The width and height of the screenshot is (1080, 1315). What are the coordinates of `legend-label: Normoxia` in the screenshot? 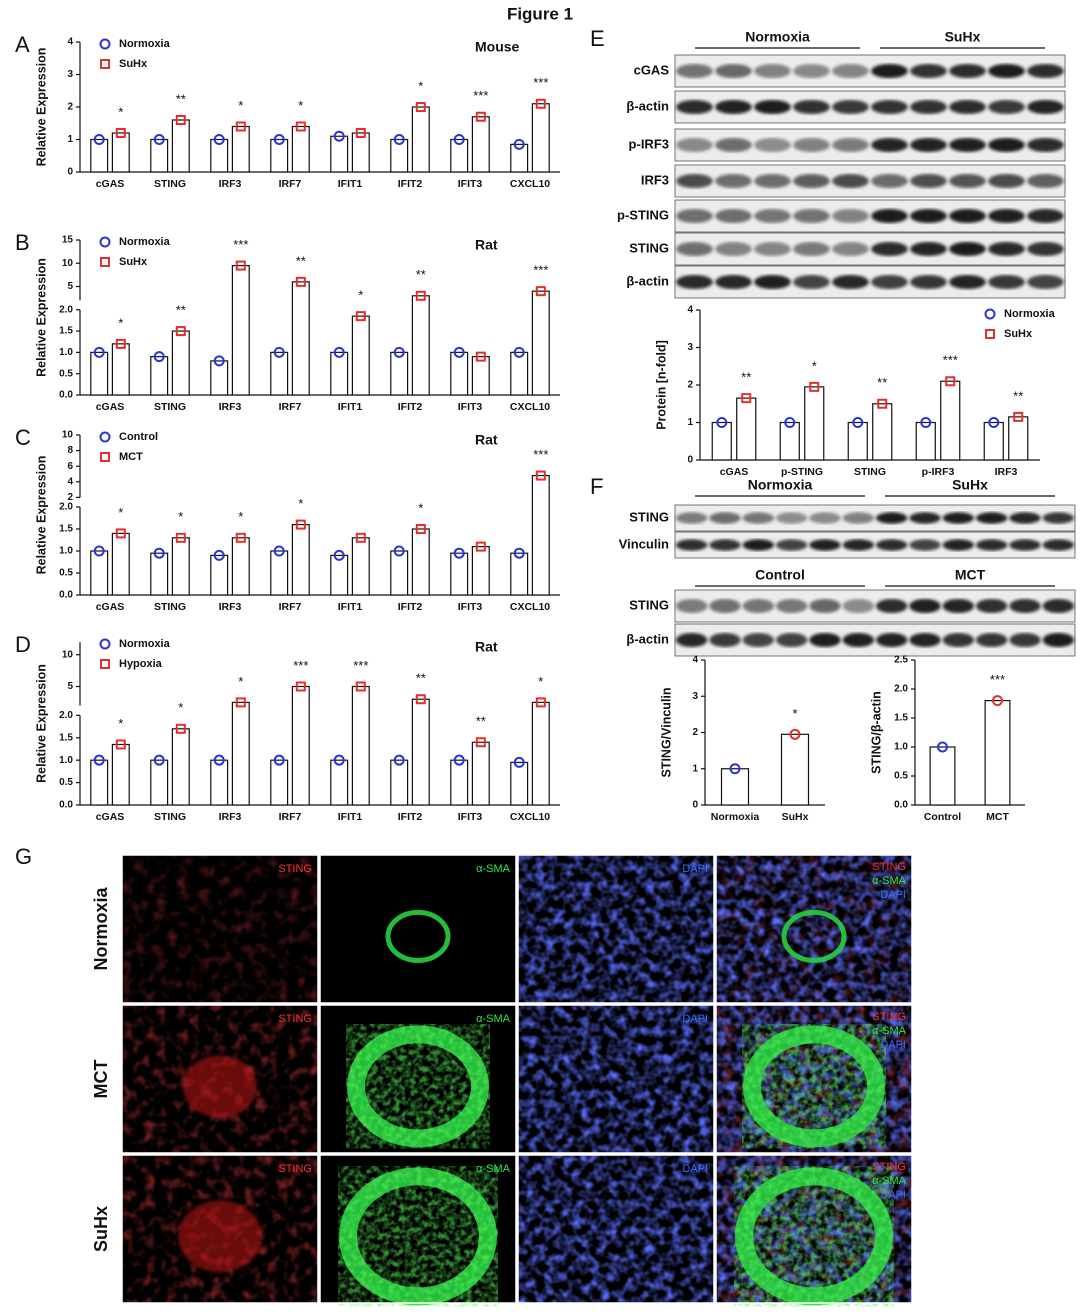 It's located at (145, 44).